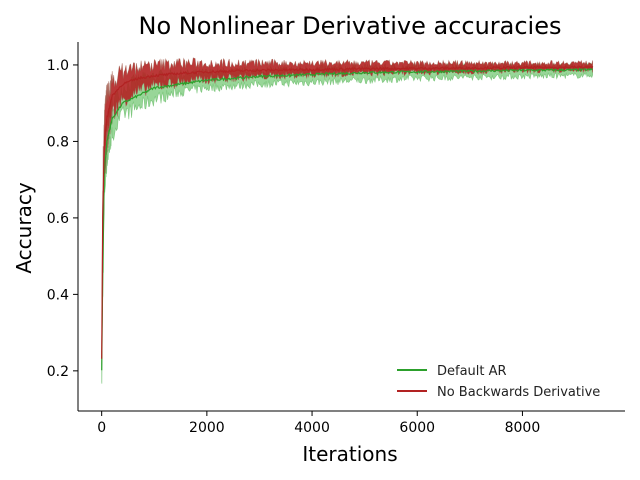  I want to click on x-tick-label: 4000, so click(312, 428).